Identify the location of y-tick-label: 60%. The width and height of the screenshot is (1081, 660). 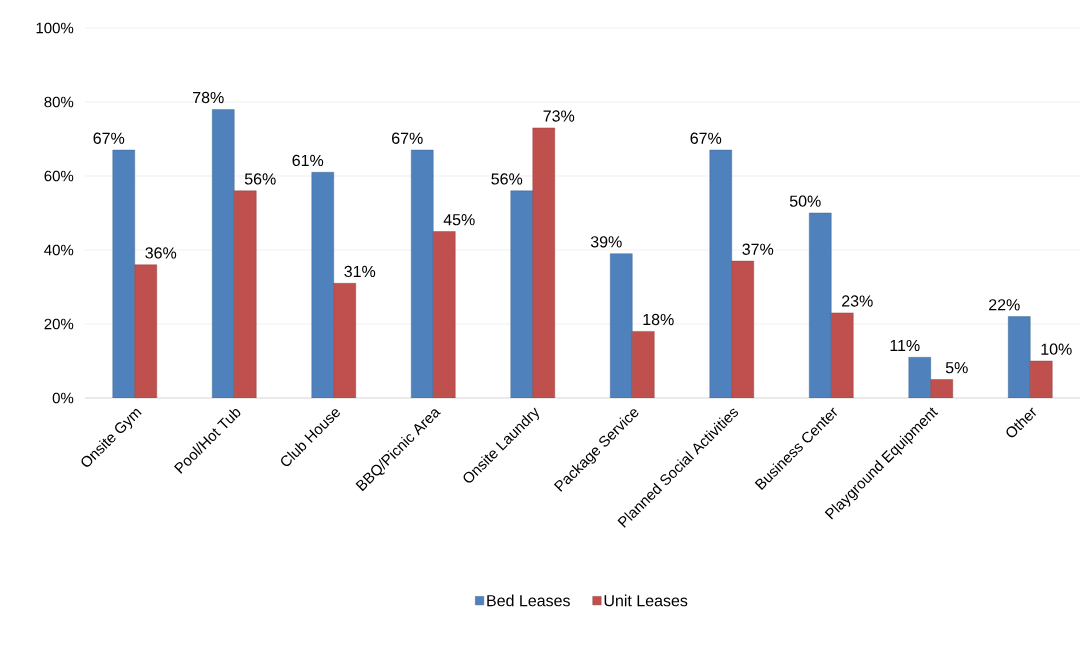
(59, 176).